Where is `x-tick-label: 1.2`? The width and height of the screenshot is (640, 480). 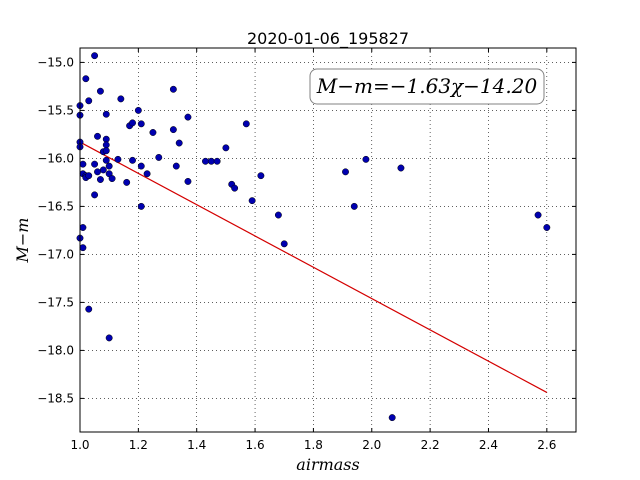 x-tick-label: 1.2 is located at coordinates (138, 445).